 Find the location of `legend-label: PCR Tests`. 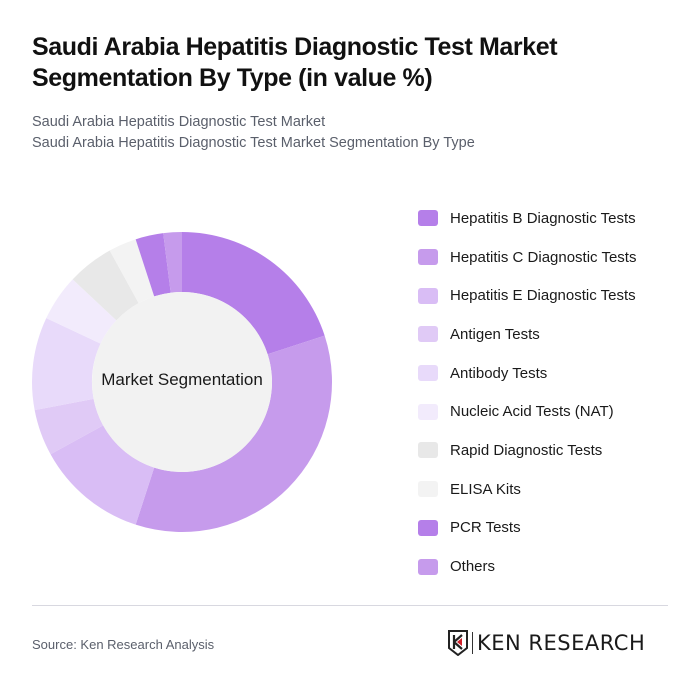

legend-label: PCR Tests is located at coordinates (485, 528).